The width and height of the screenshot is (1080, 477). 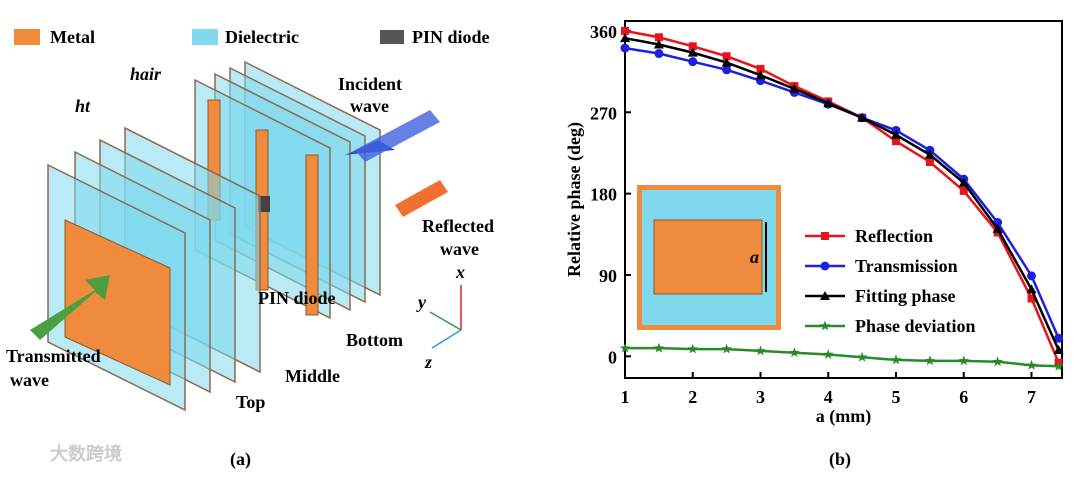 I want to click on pin-diode, so click(x=264, y=204).